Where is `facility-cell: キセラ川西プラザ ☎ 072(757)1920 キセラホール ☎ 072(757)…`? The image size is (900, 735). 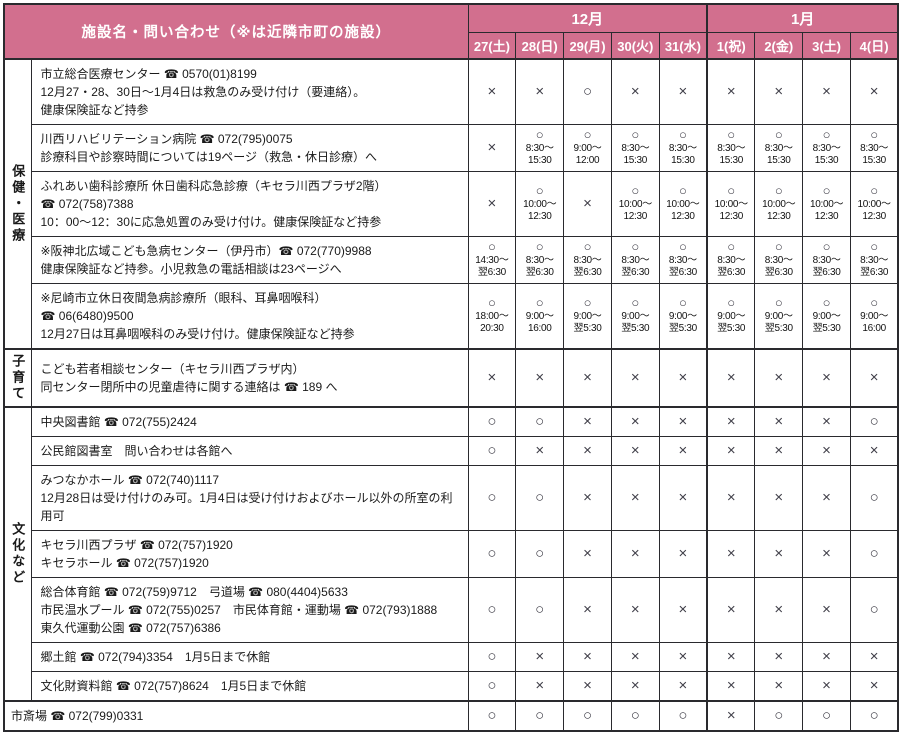
facility-cell: キセラ川西プラザ ☎ 072(757)1920 キセラホール ☎ 072(757)… is located at coordinates (249, 554).